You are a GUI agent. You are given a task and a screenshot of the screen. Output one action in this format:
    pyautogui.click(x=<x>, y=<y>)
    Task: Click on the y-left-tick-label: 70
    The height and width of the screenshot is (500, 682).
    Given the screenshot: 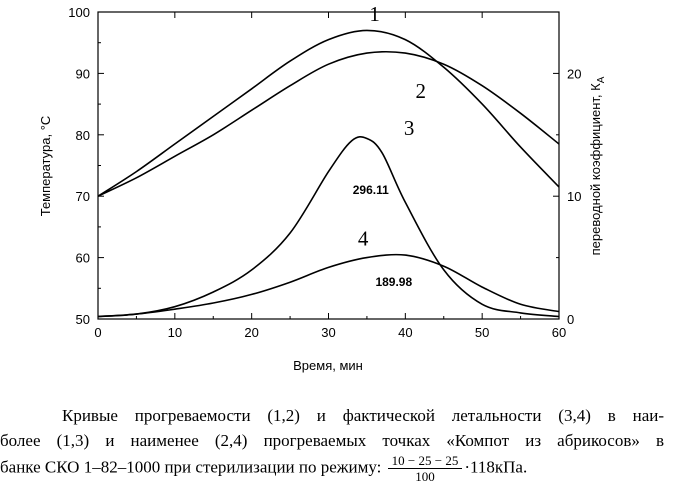 What is the action you would take?
    pyautogui.click(x=83, y=196)
    